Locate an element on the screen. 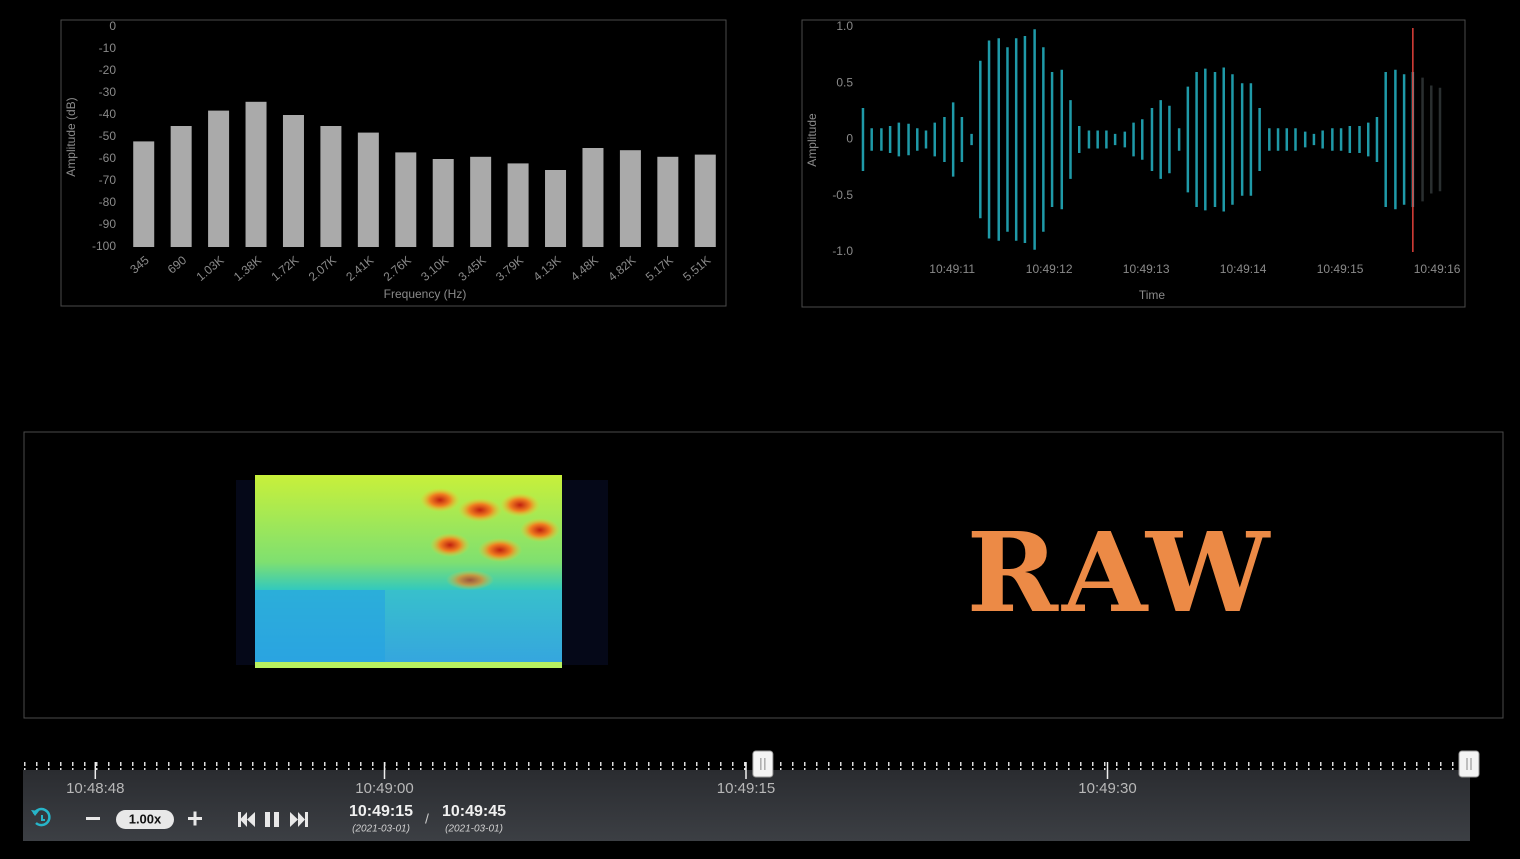  slower-button is located at coordinates (93, 818).